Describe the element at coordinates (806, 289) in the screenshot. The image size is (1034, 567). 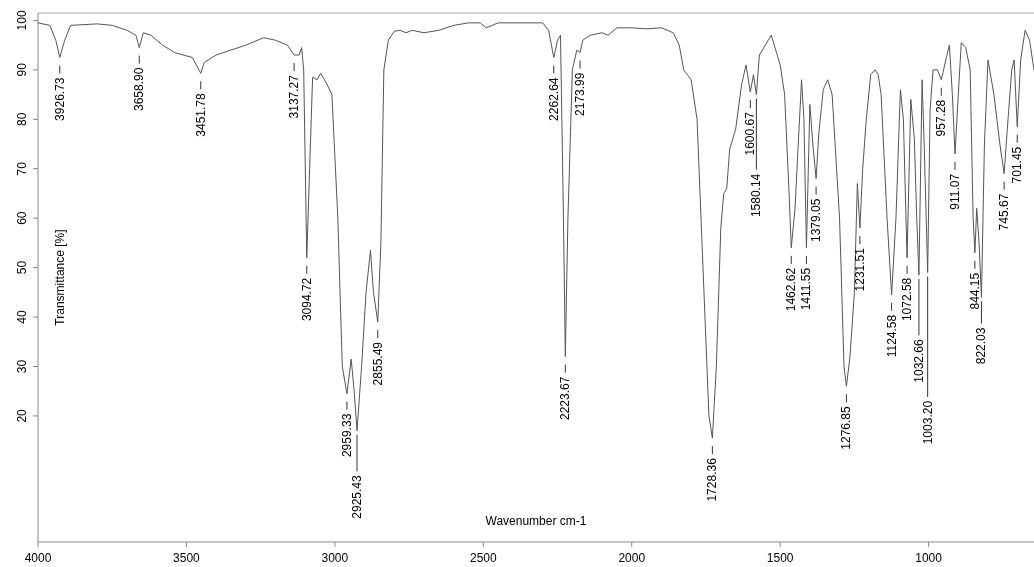
I see `annotation: 1411.55` at that location.